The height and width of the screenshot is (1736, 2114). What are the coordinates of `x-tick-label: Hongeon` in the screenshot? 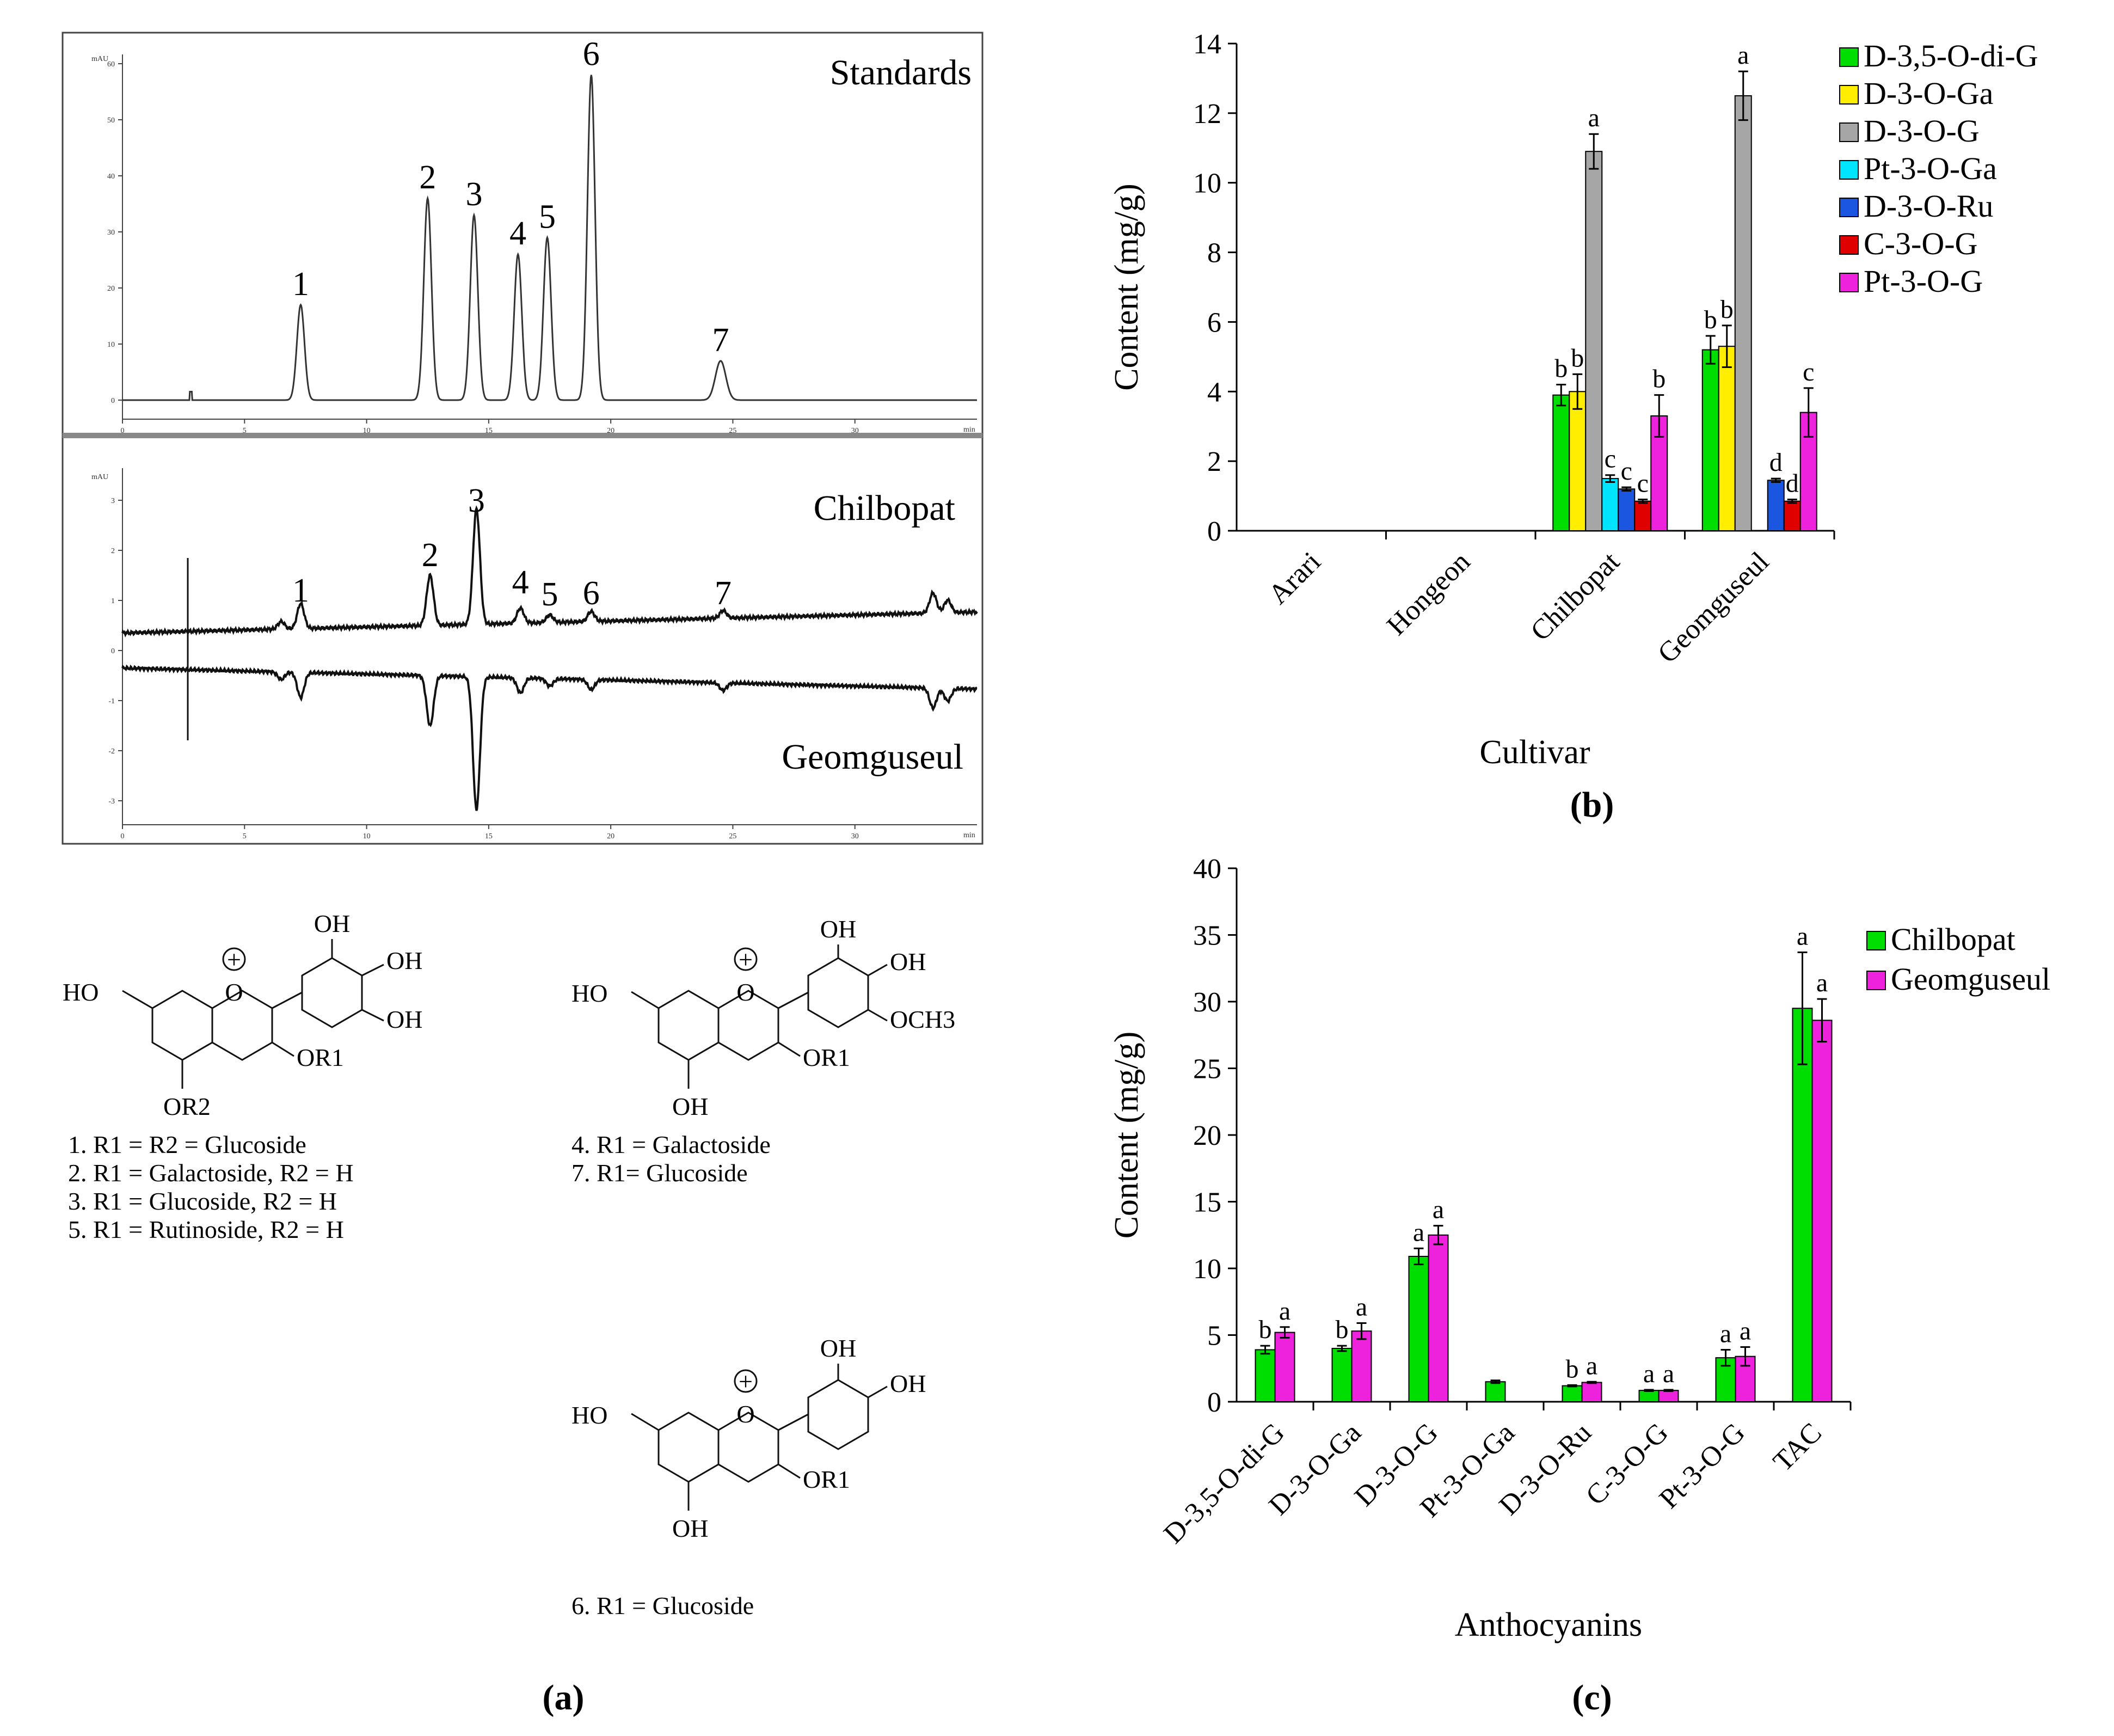 It's located at (1428, 593).